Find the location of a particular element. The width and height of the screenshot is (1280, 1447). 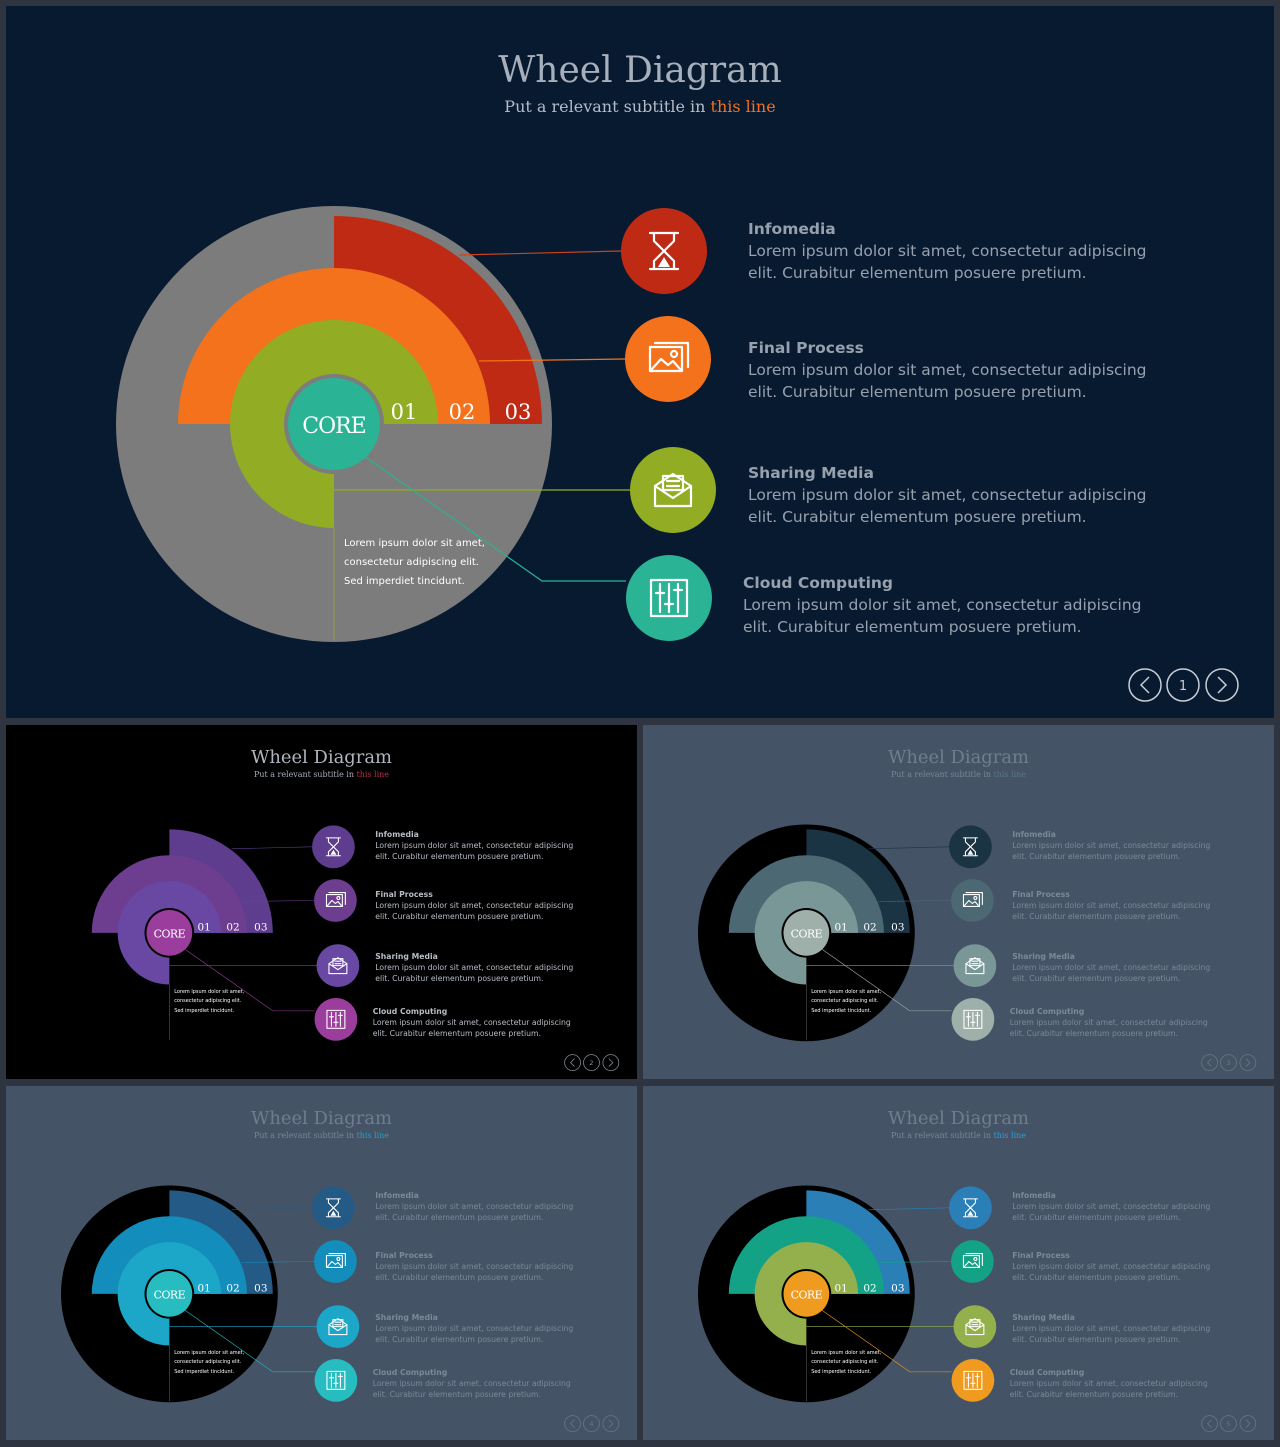

core-label: CORE is located at coordinates (334, 426).